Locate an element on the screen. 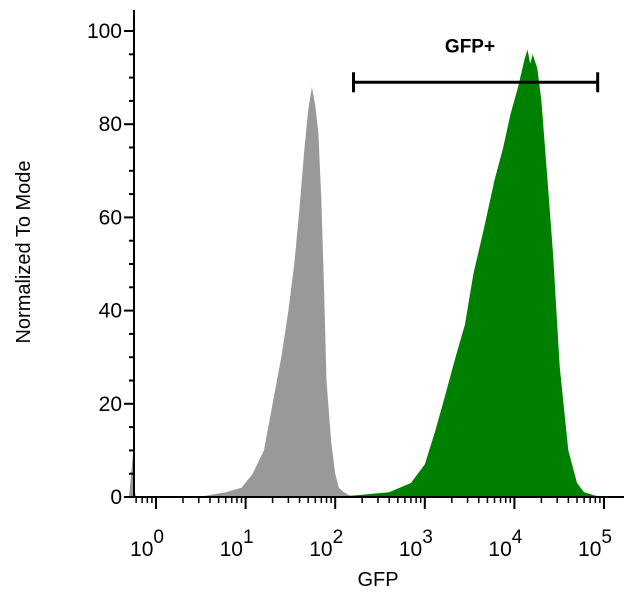 Image resolution: width=624 pixels, height=597 pixels. x-tick-label: 10⁰ is located at coordinates (147, 544).